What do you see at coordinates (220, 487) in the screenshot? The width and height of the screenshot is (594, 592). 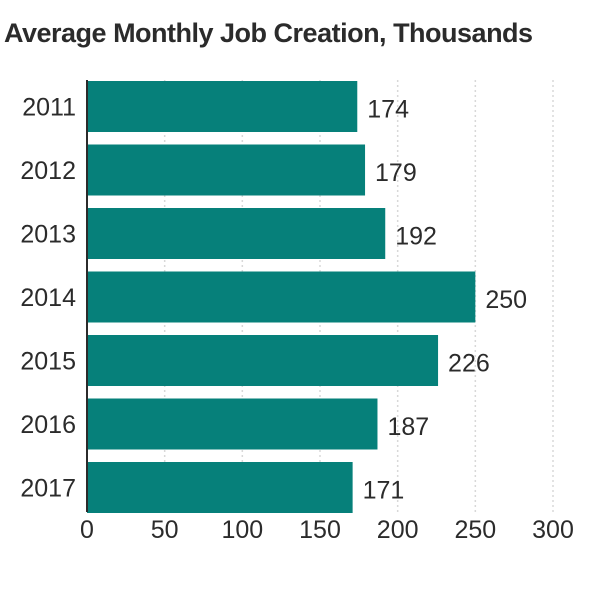 I see `bar-2017` at bounding box center [220, 487].